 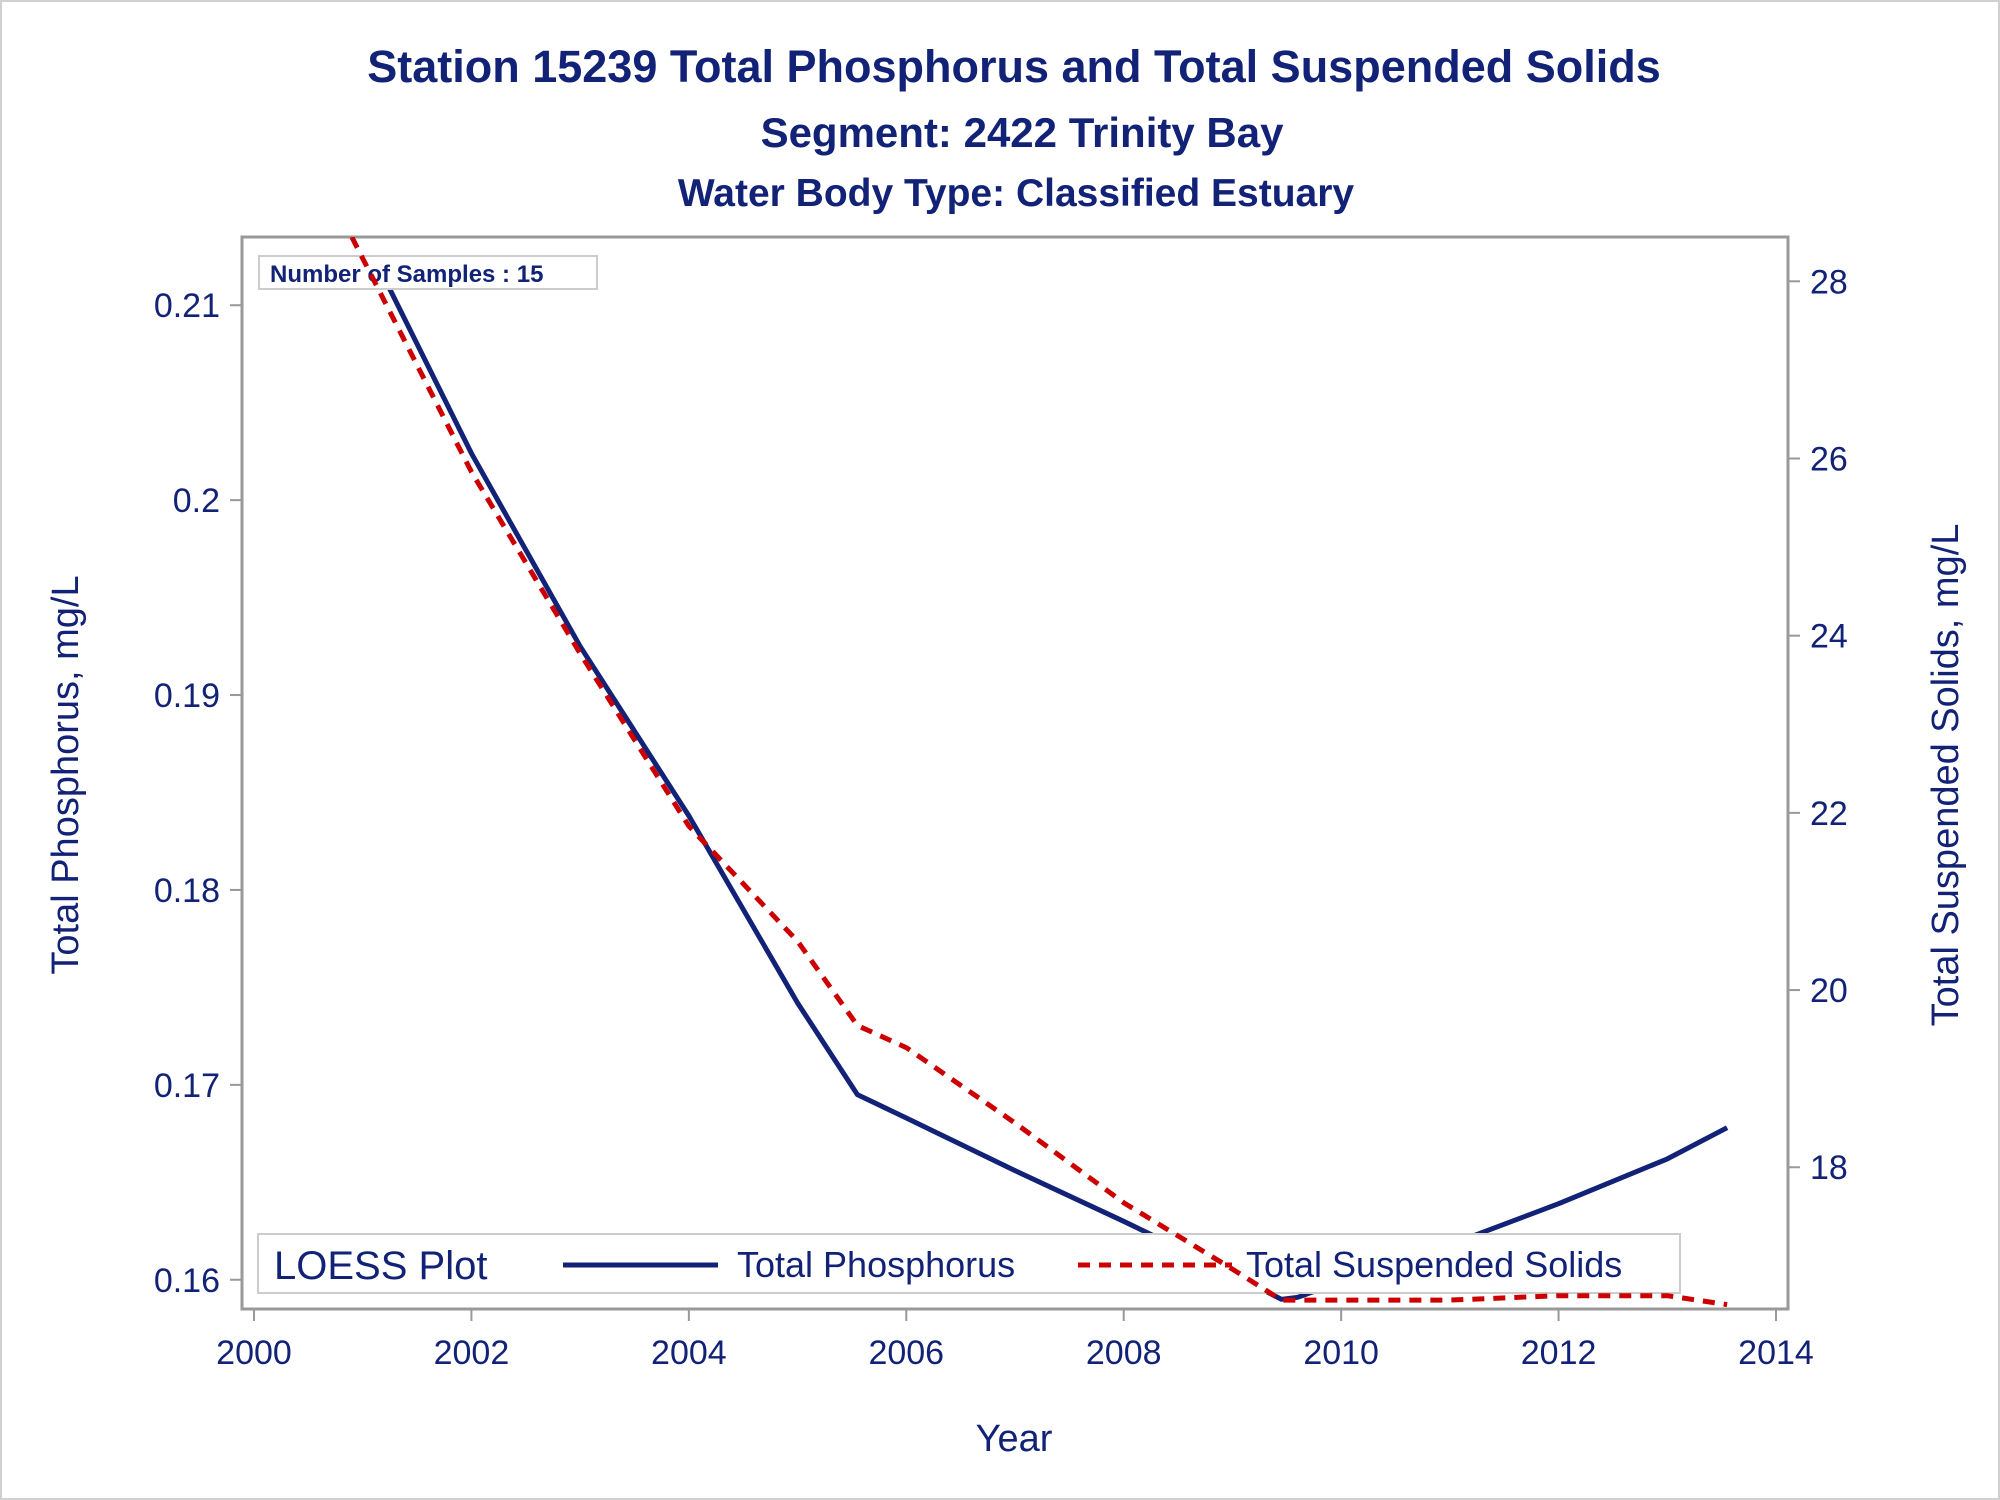 I want to click on x-tick-label: 2000, so click(x=254, y=1353).